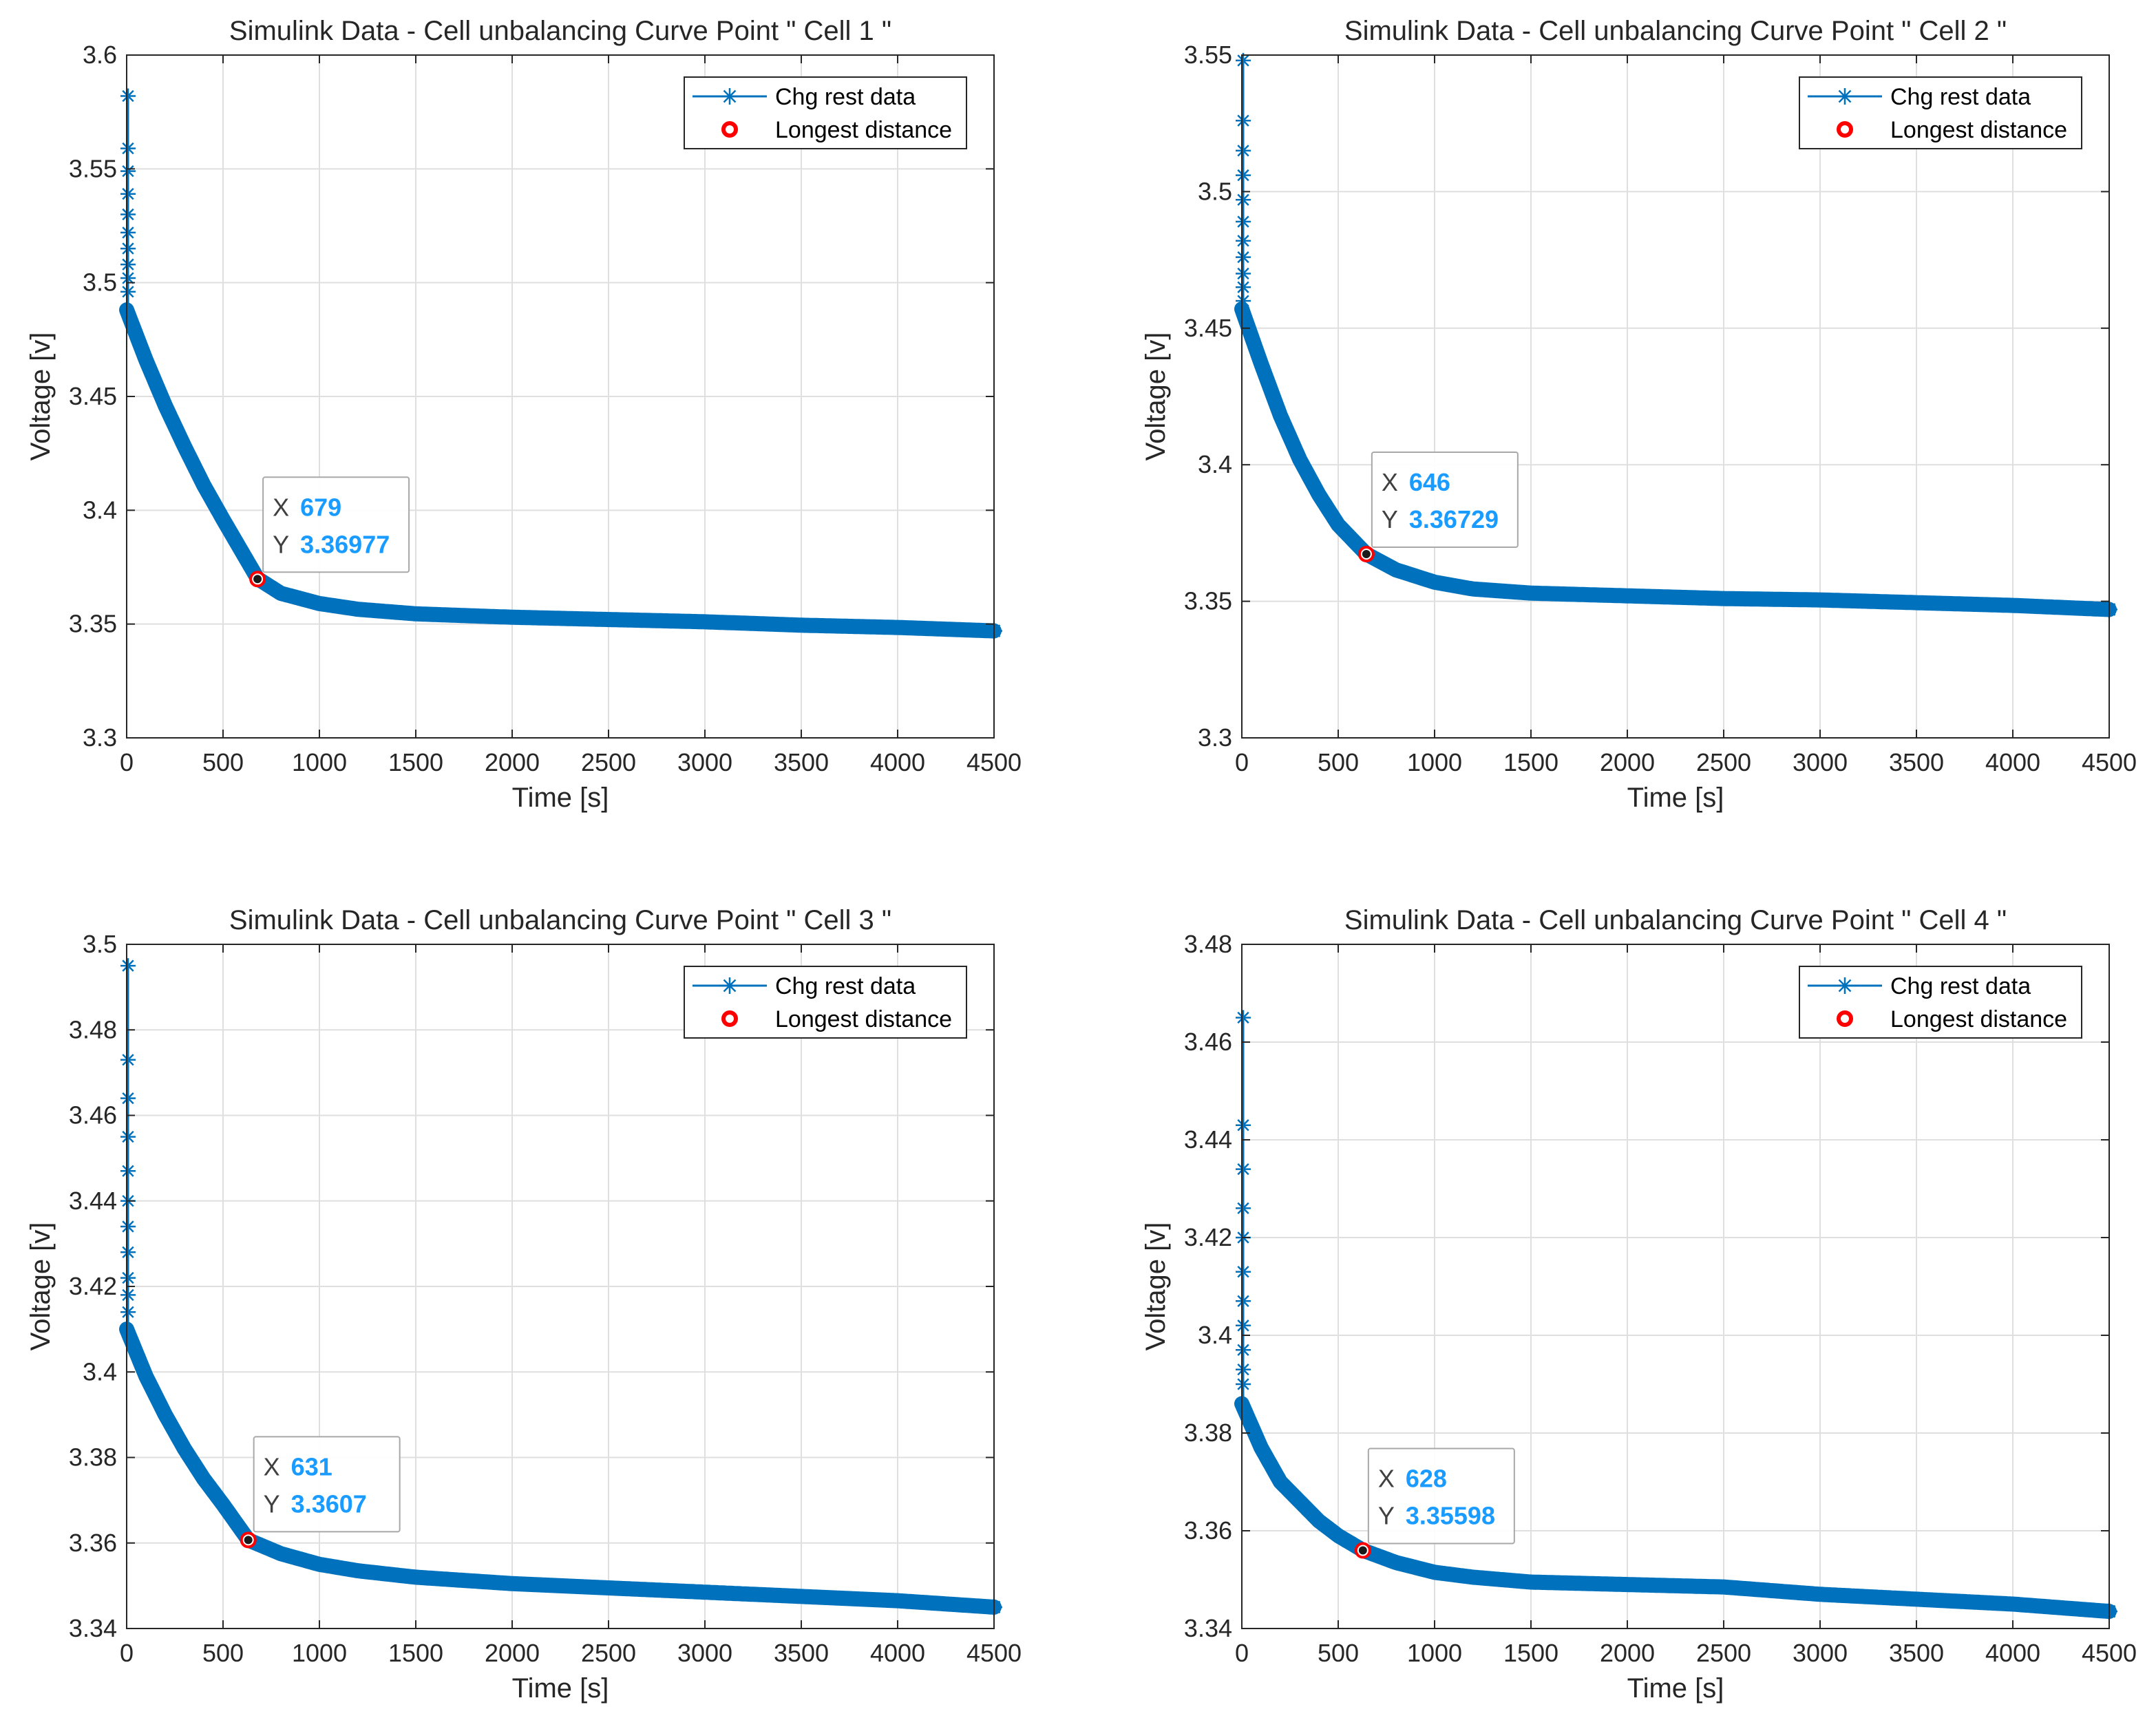 The image size is (2156, 1729). Describe the element at coordinates (223, 1653) in the screenshot. I see `x-tick-label: 500` at that location.